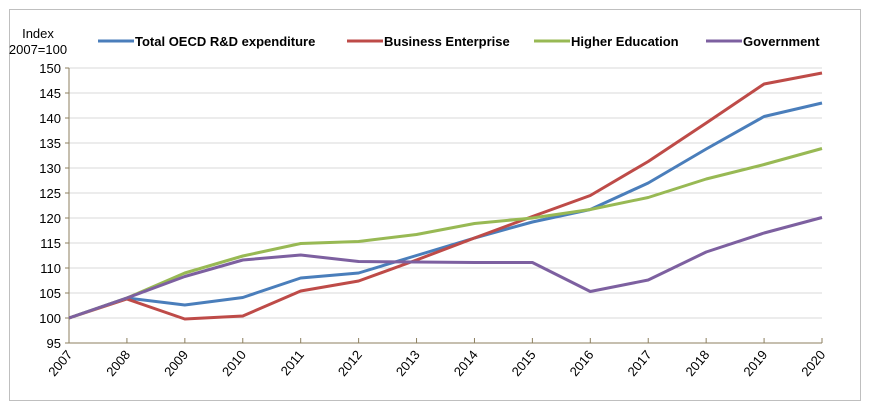 The width and height of the screenshot is (872, 411). I want to click on x-tick-label: 2007, so click(60, 363).